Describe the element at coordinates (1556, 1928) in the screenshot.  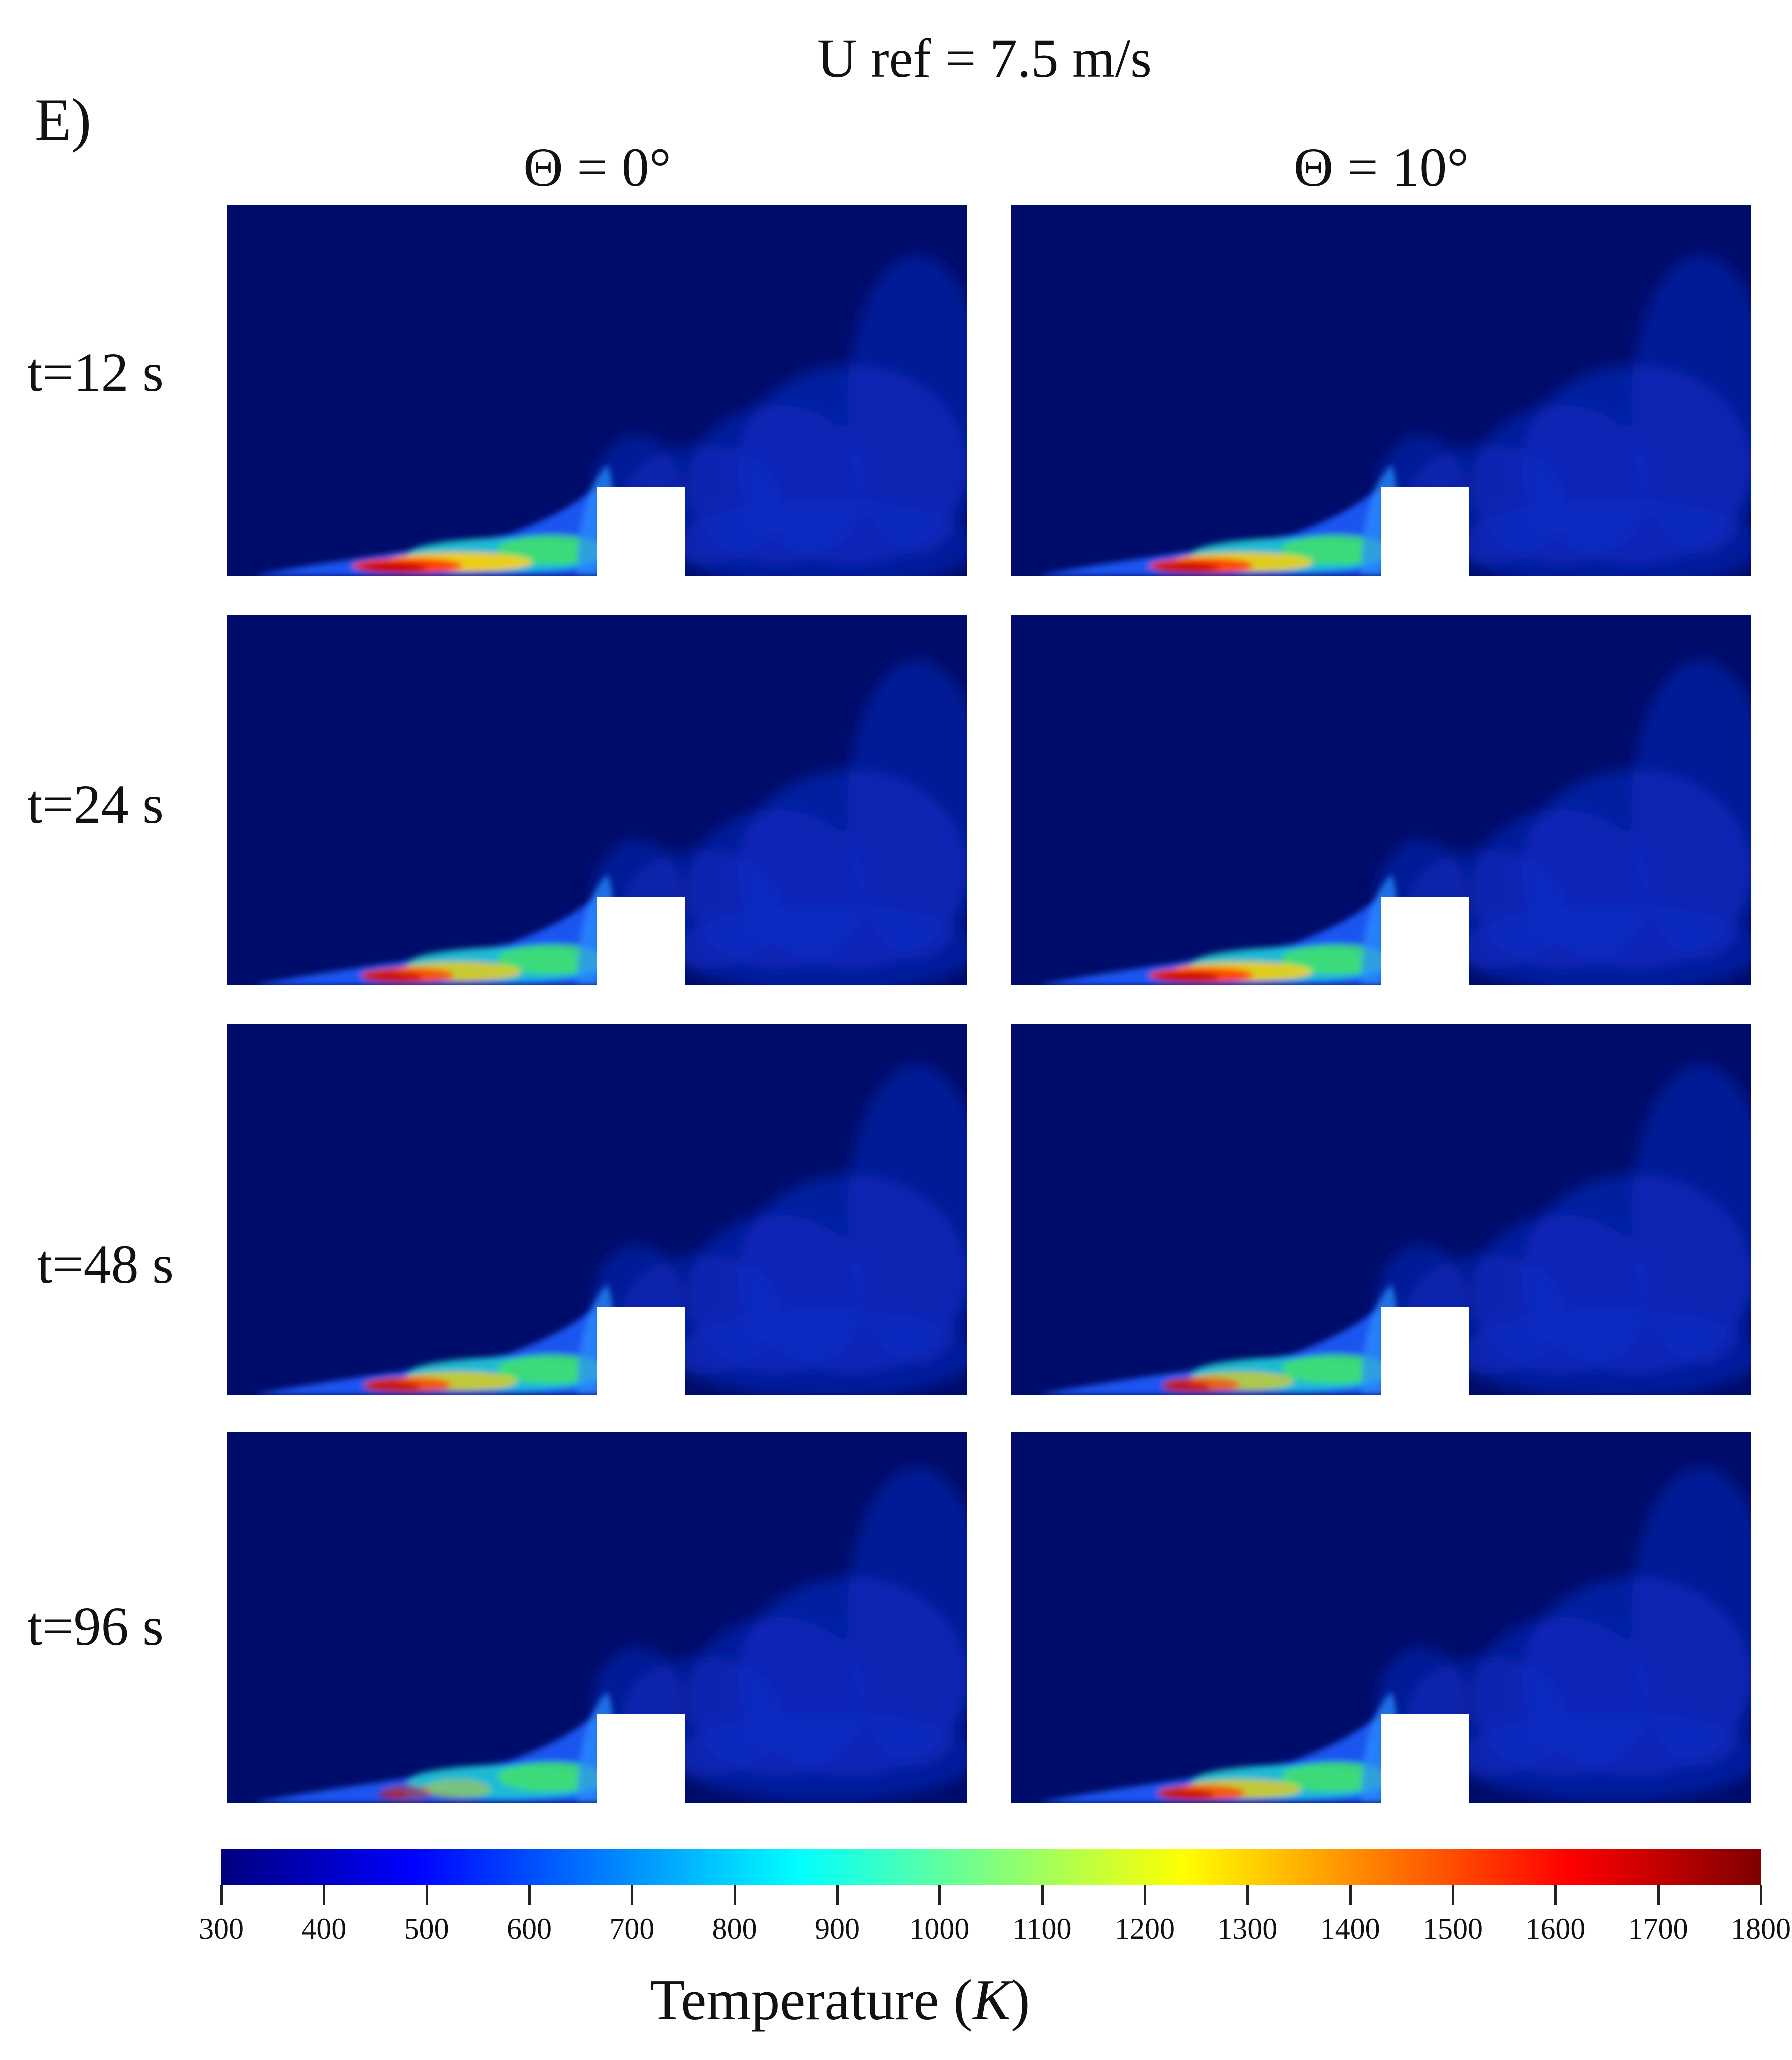
I see `colorbar-tick-label: 1600` at that location.